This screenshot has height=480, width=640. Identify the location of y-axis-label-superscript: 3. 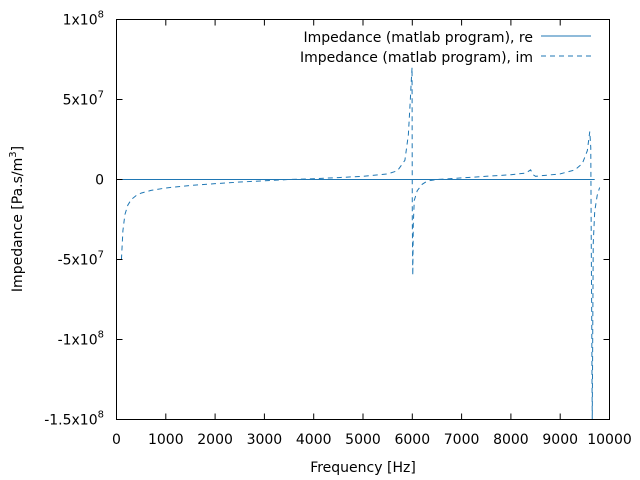
(13, 154).